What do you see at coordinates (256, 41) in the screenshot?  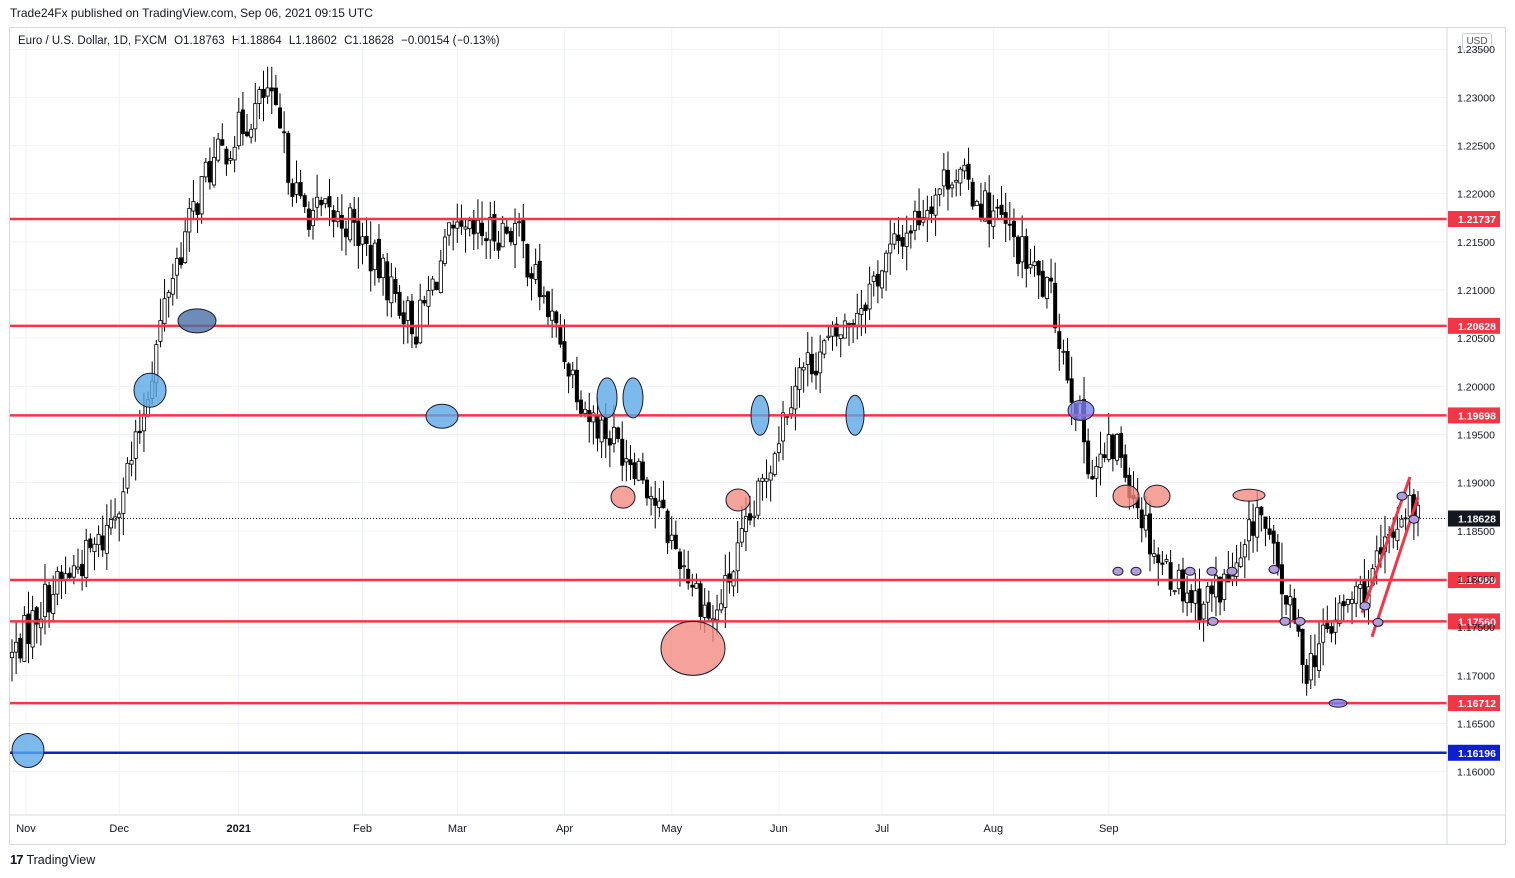 I see `high-value: H1.18864` at bounding box center [256, 41].